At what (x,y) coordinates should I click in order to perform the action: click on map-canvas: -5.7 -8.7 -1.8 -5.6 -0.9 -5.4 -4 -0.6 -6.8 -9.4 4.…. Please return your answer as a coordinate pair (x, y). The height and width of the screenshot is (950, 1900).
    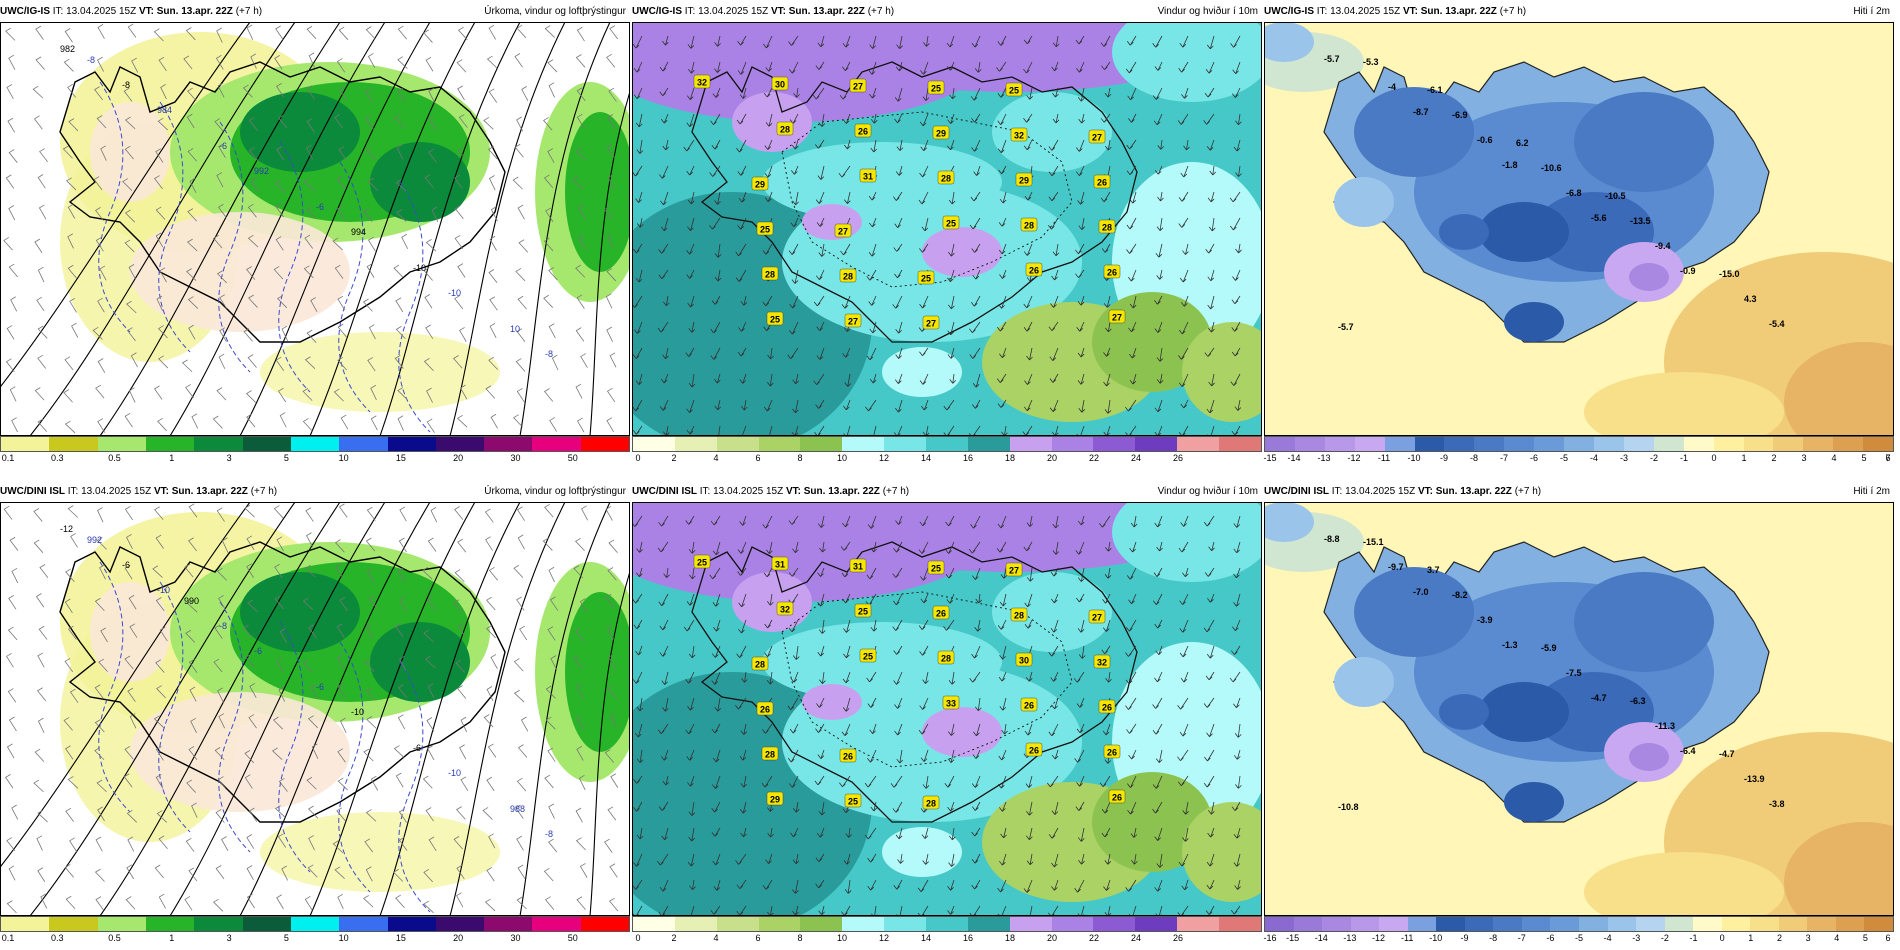
    Looking at the image, I should click on (1579, 229).